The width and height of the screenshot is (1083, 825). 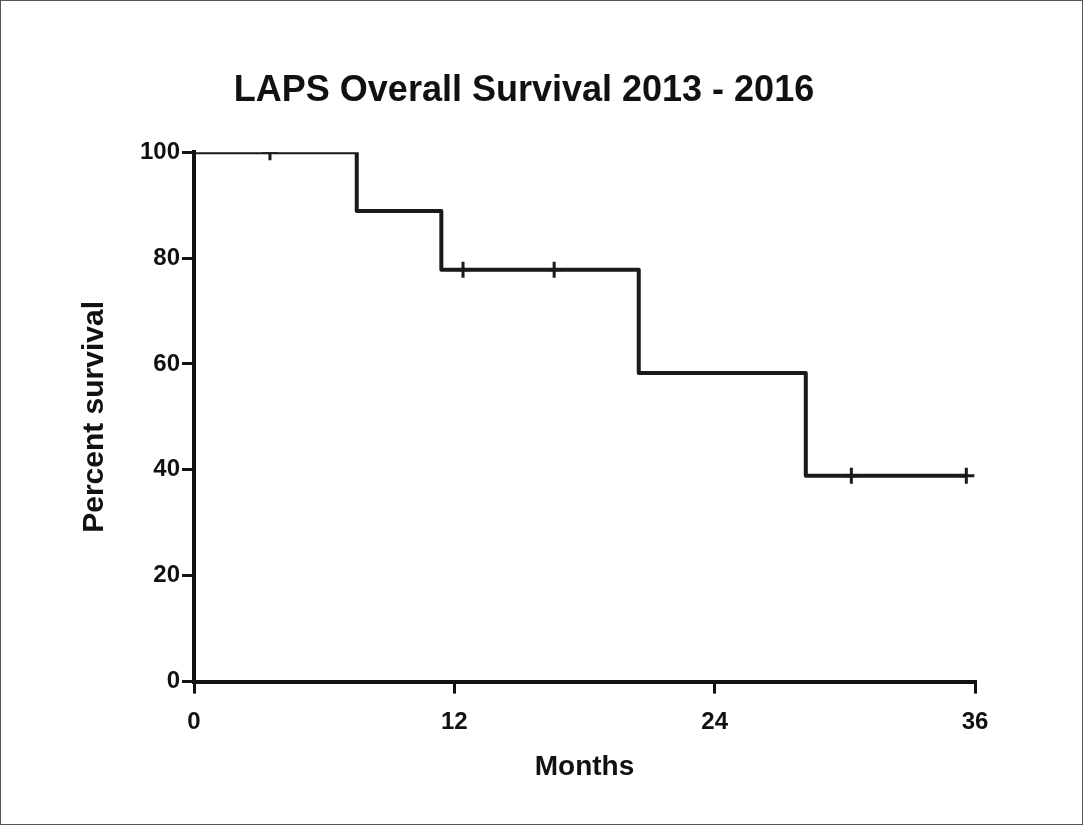 What do you see at coordinates (173, 680) in the screenshot?
I see `y-tick-label: 0` at bounding box center [173, 680].